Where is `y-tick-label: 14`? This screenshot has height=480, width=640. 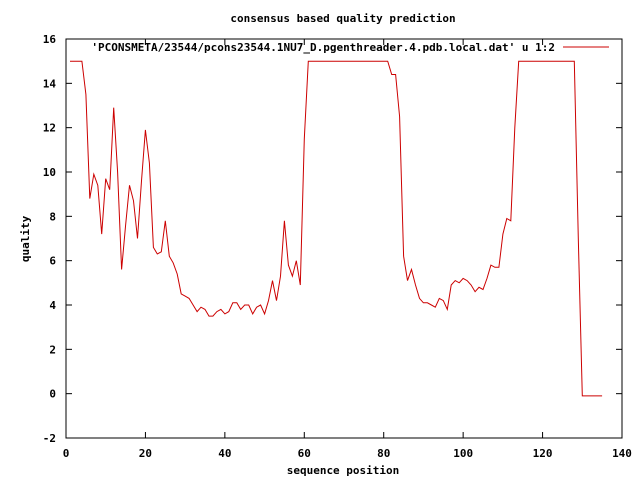 y-tick-label: 14 is located at coordinates (50, 83).